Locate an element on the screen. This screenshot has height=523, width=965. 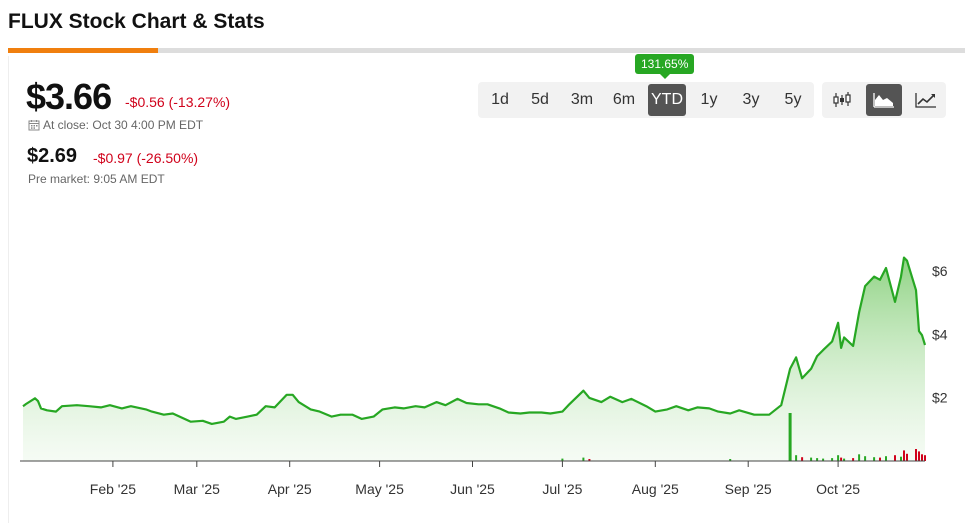
x-tick-label: May '25 is located at coordinates (379, 489).